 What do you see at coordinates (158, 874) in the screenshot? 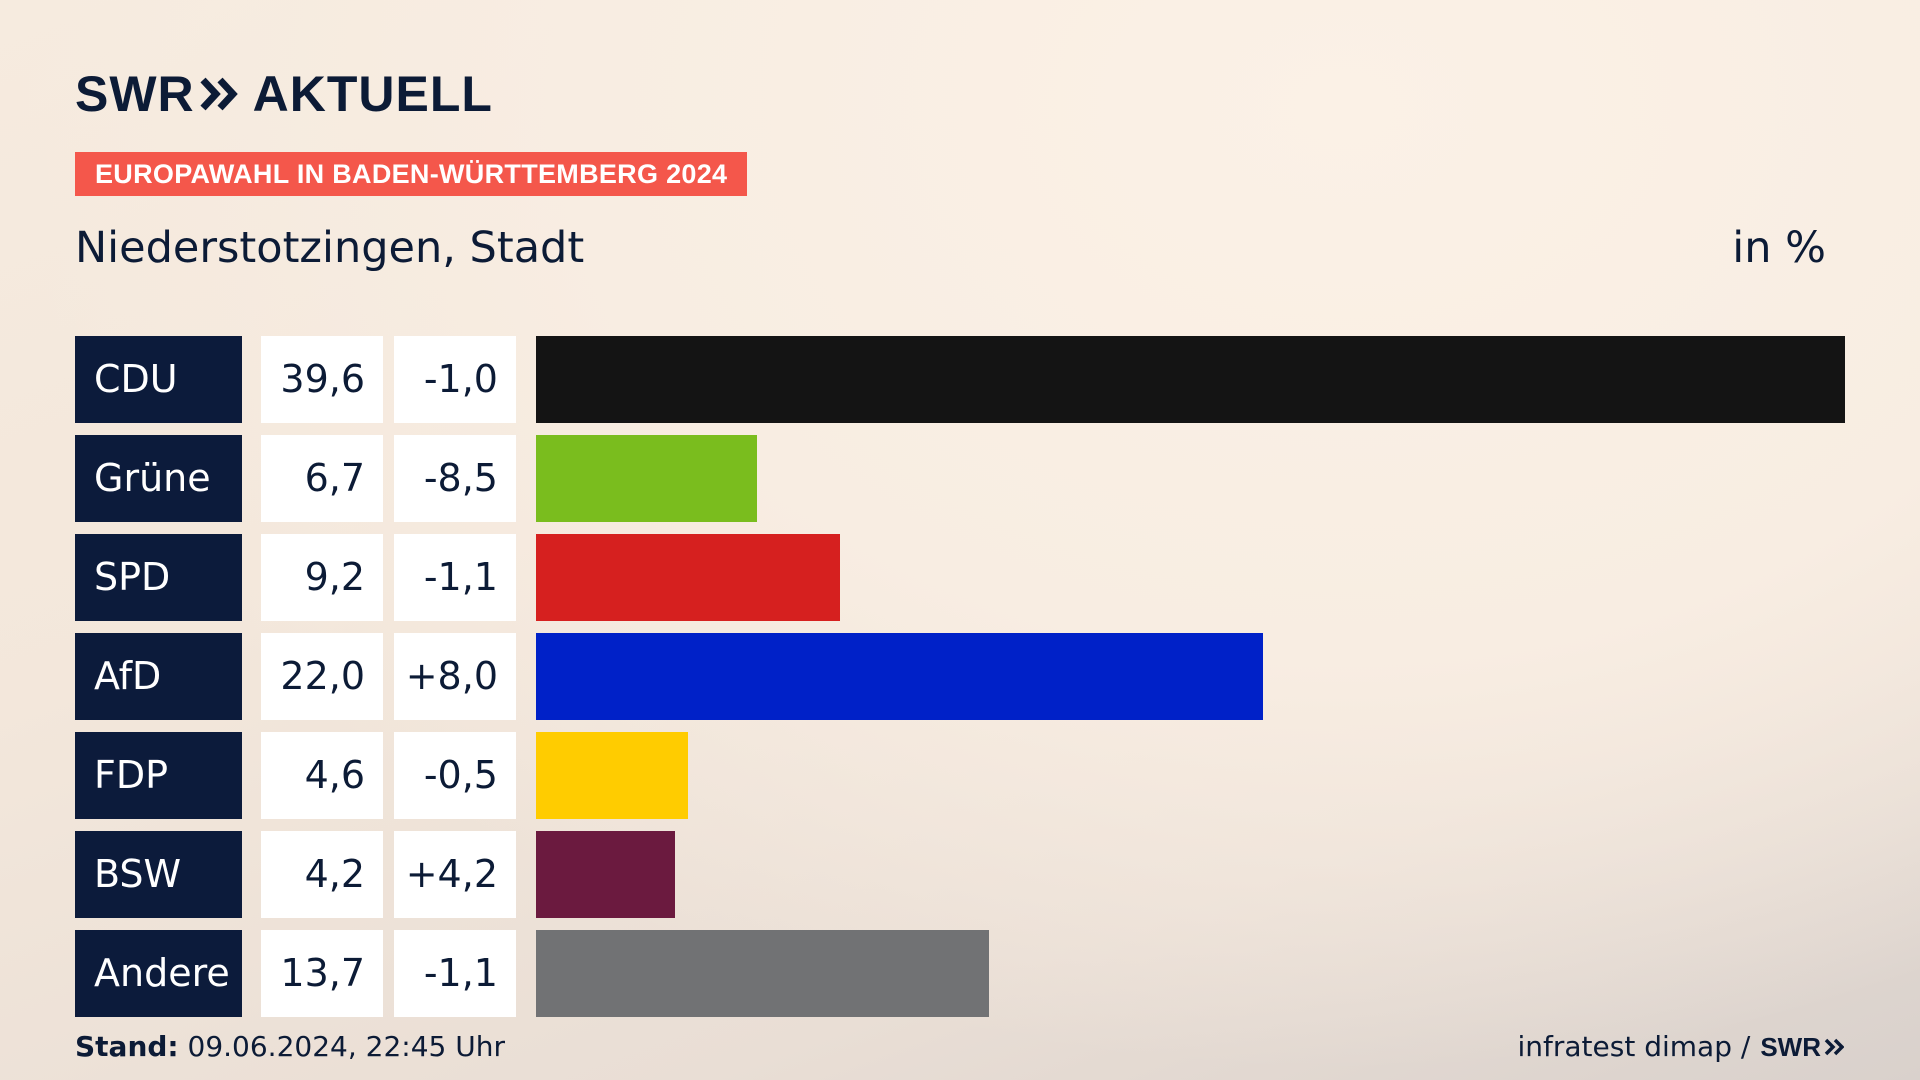
I see `party-label: BSW` at bounding box center [158, 874].